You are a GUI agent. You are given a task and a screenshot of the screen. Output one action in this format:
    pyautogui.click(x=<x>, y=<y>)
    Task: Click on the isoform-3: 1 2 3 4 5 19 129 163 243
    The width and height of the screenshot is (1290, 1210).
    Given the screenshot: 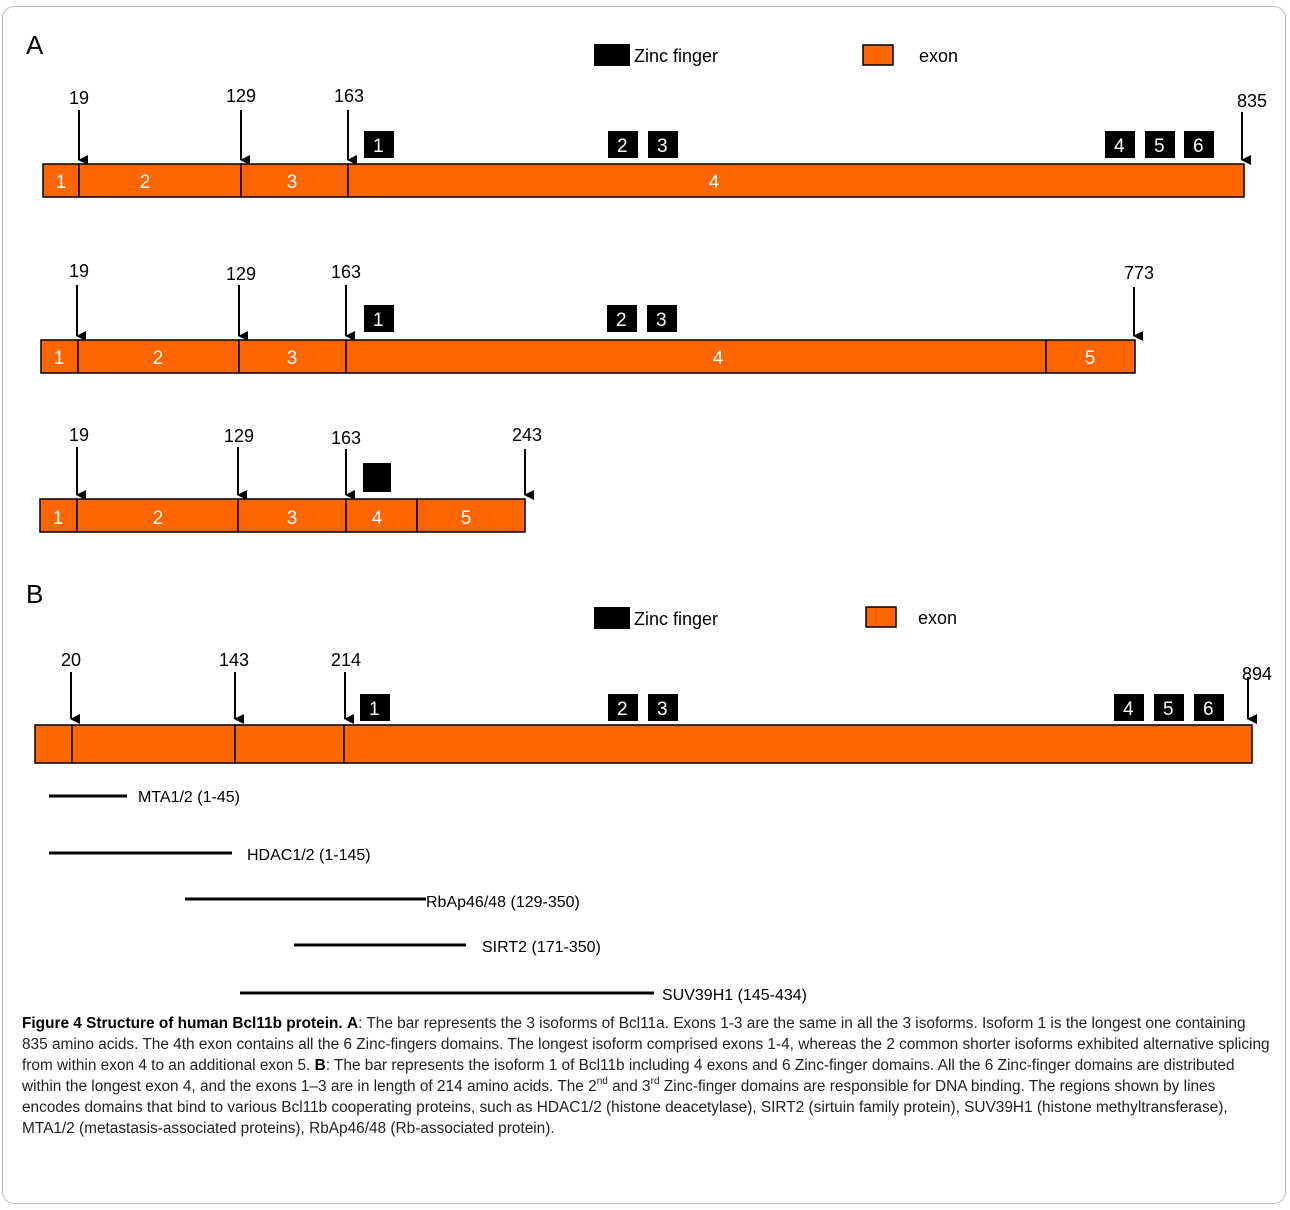 What is the action you would take?
    pyautogui.click(x=290, y=479)
    